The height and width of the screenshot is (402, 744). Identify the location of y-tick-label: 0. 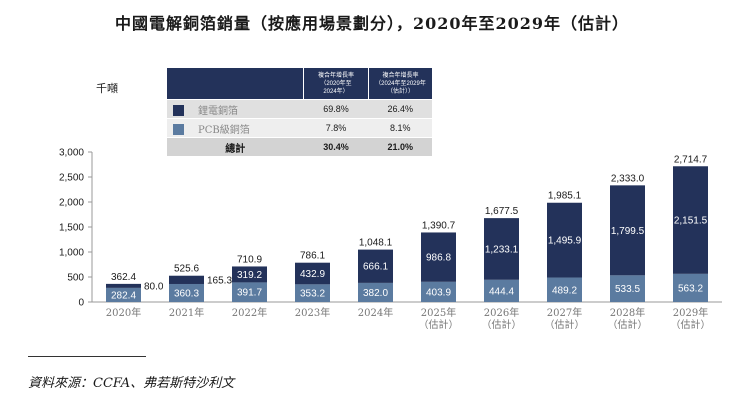
(81, 303).